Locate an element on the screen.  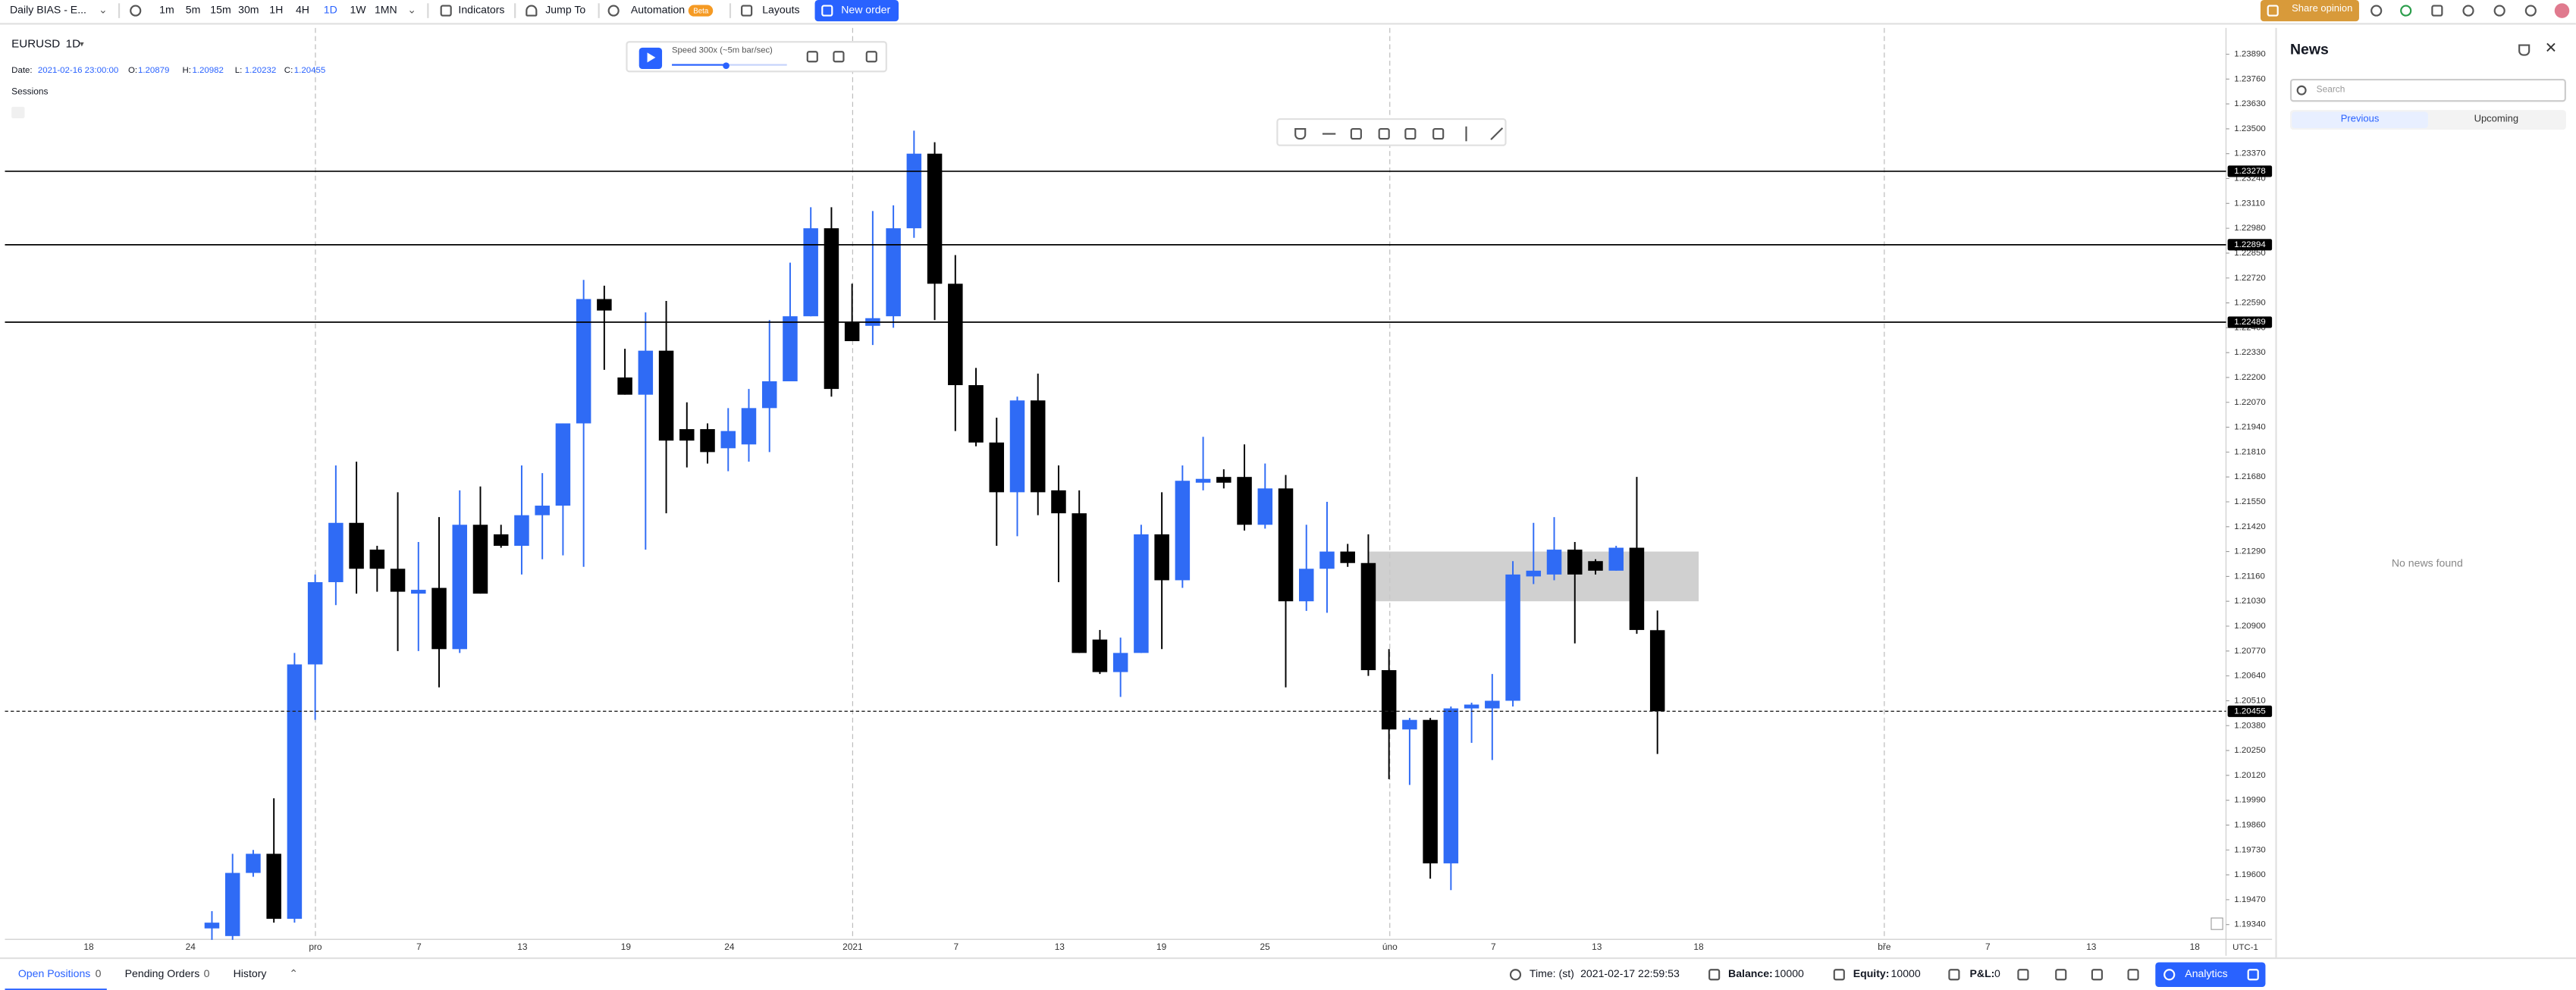
equity-label: Equity: is located at coordinates (1871, 975).